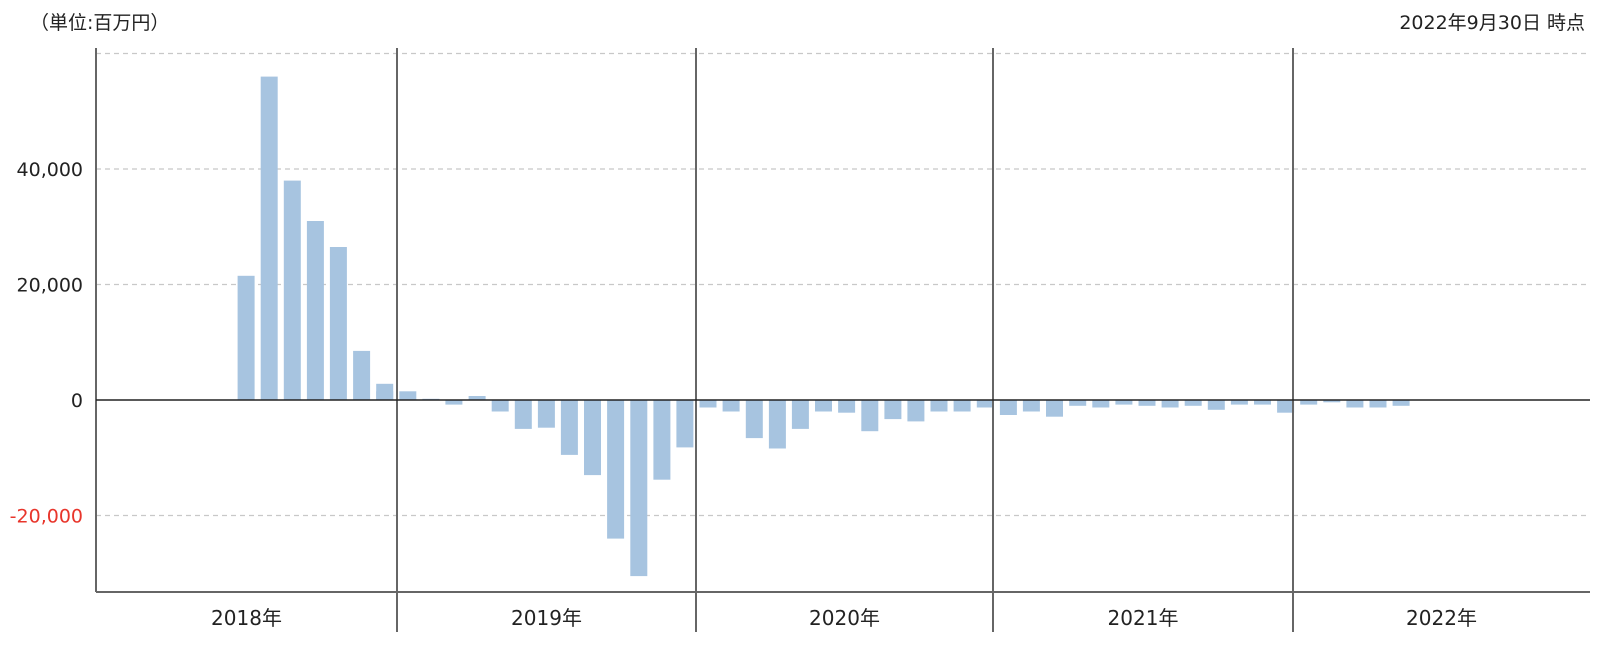 The image size is (1617, 646). What do you see at coordinates (100, 23) in the screenshot?
I see `unit-label: （単位:百万円）` at bounding box center [100, 23].